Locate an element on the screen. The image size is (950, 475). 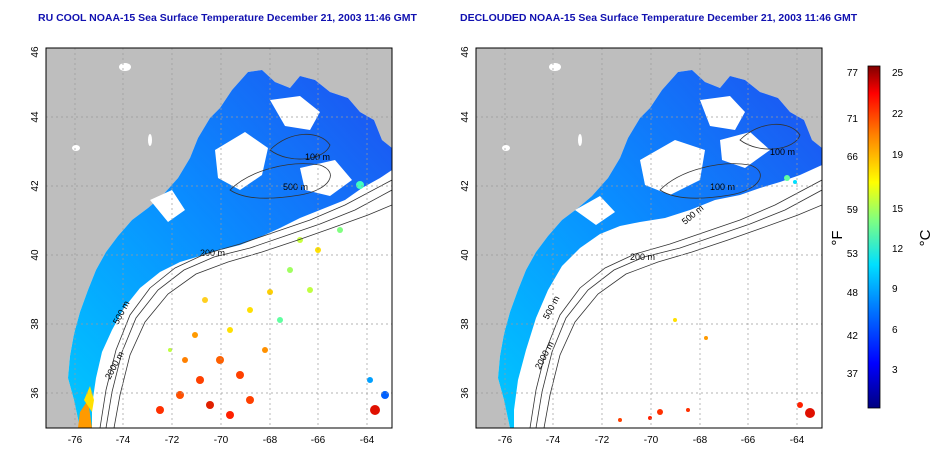
left-x-axis: -76 -74 -72 -70 -68 -66 -64 is located at coordinates (221, 440).